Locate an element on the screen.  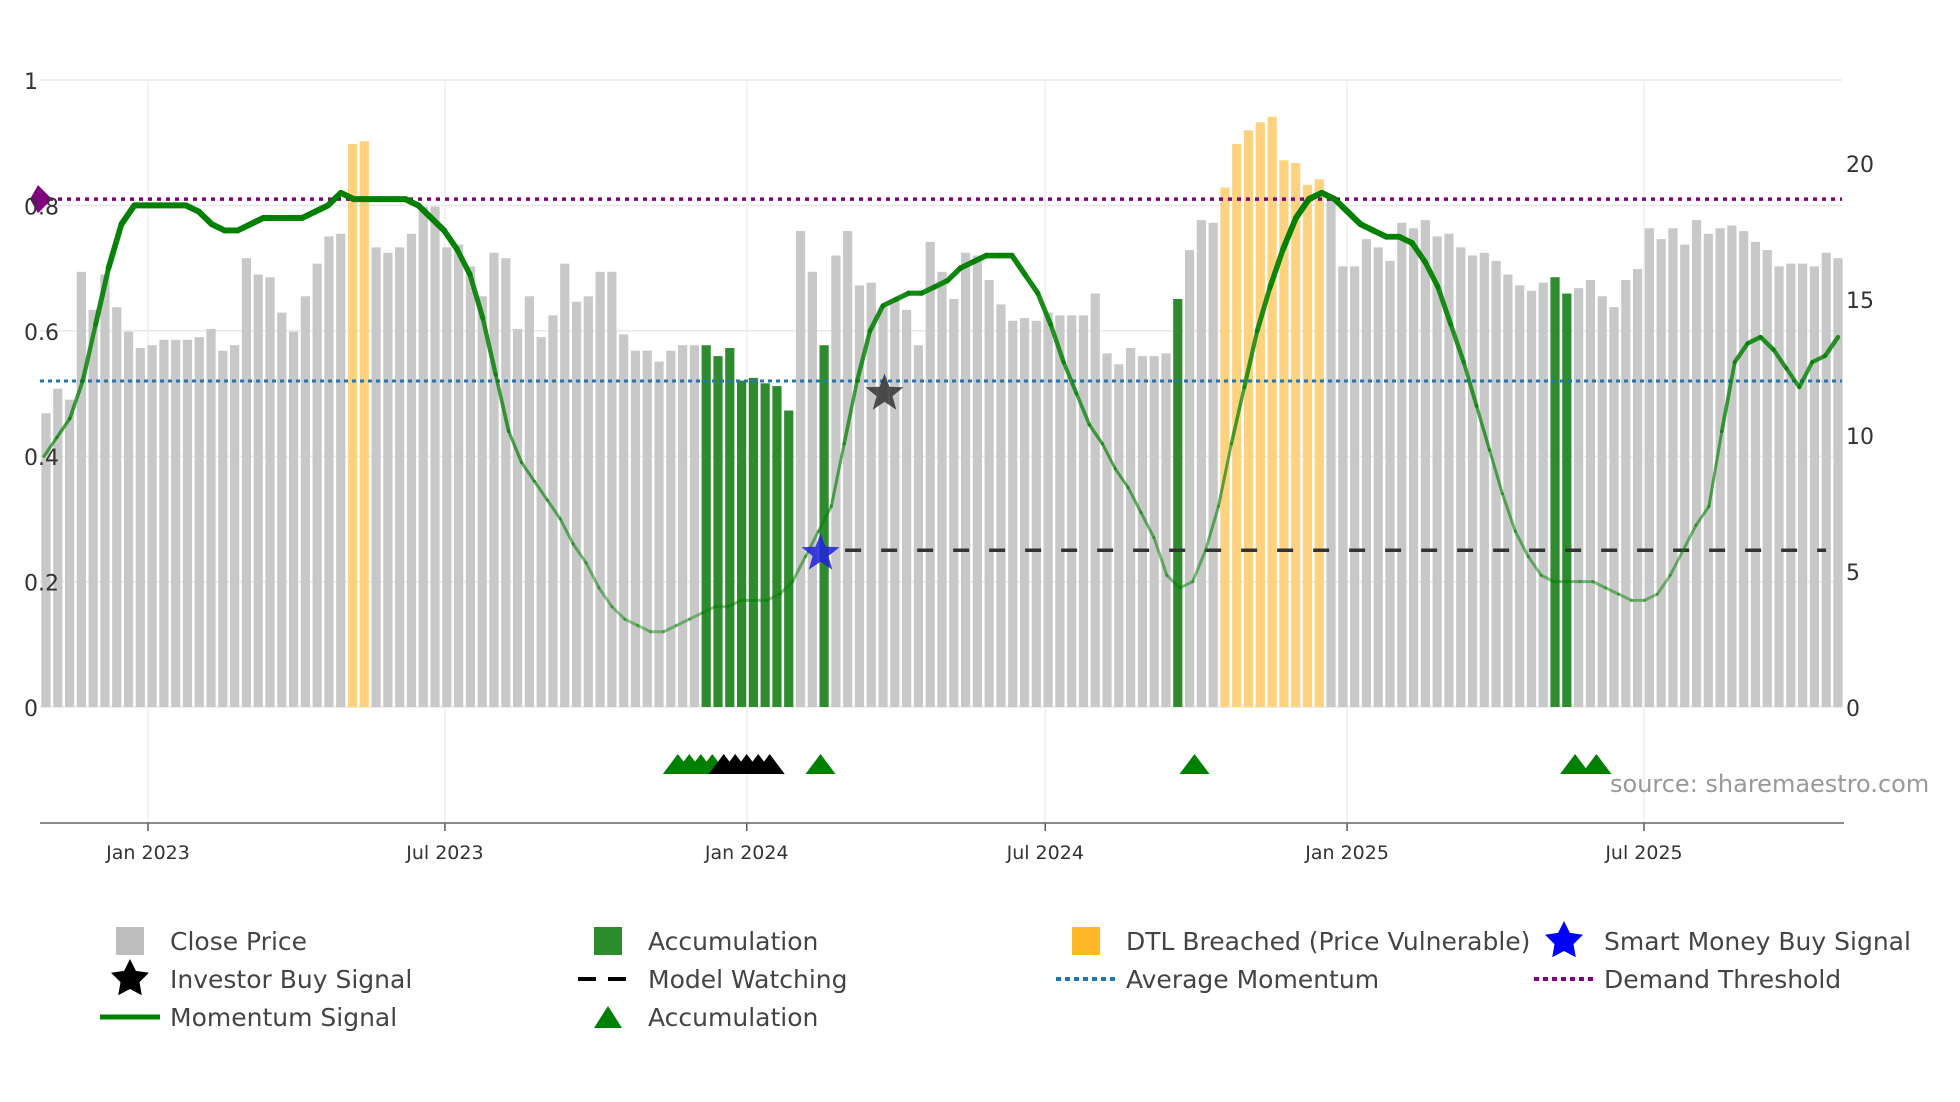
y-right-tick-label: 5 is located at coordinates (1853, 573).